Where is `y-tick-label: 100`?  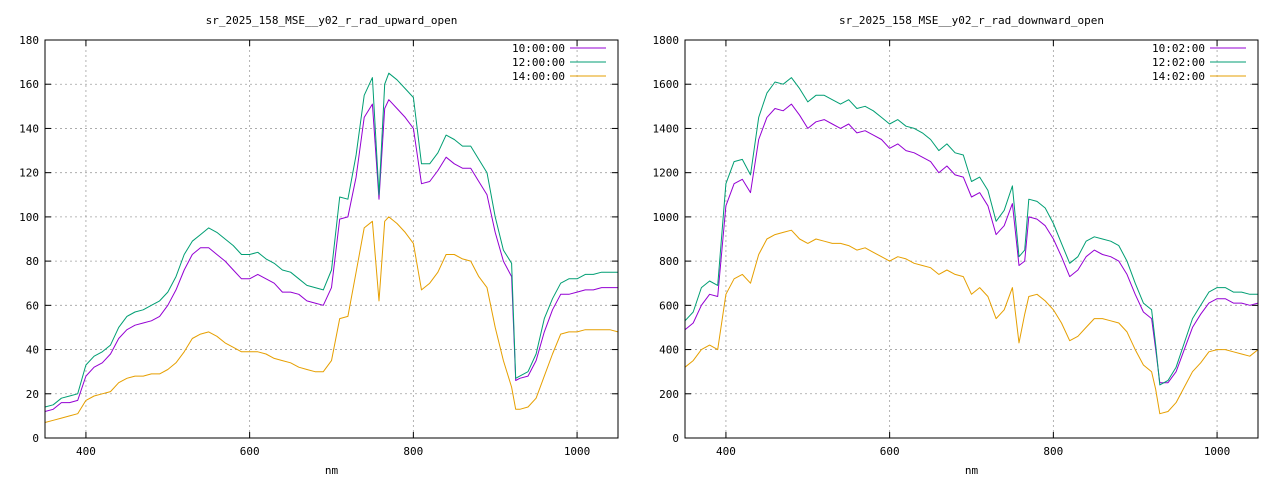
y-tick-label: 100 is located at coordinates (29, 217).